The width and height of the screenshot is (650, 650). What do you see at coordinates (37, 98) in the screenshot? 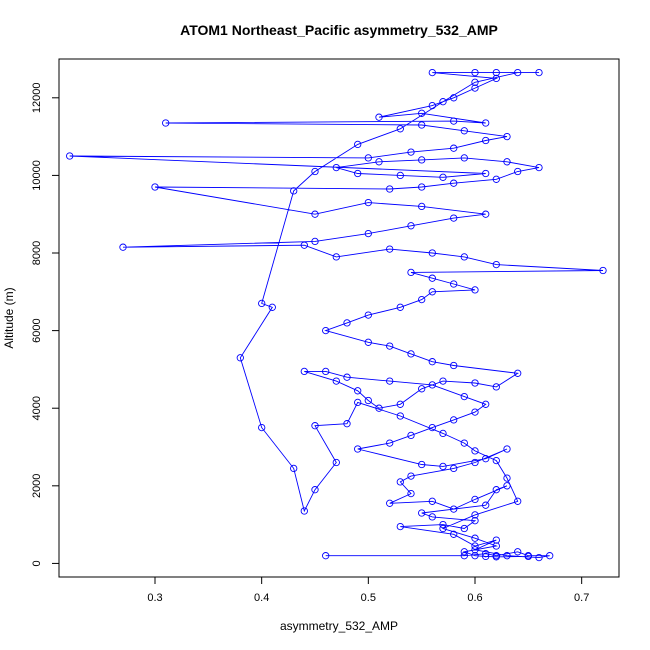
I see `y-tick-label-6: 12000` at bounding box center [37, 98].